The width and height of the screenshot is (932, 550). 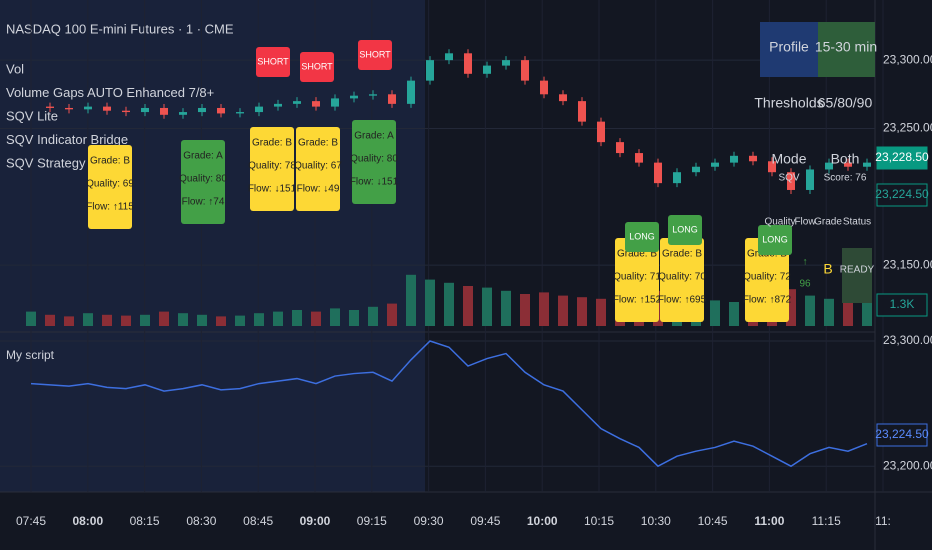 I want to click on table-text: Status, so click(x=857, y=222).